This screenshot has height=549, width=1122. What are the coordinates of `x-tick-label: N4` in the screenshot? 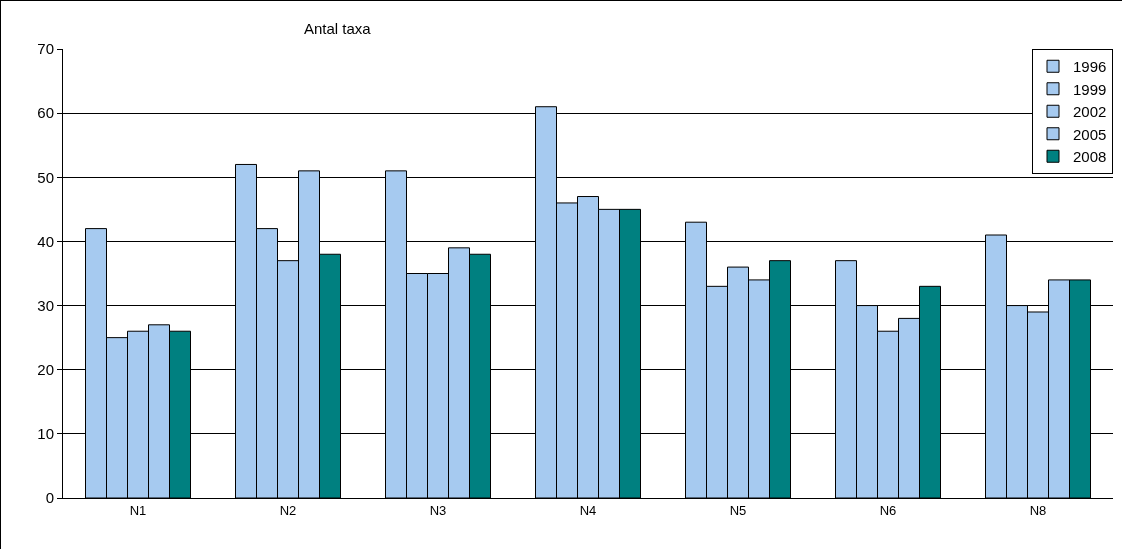 It's located at (588, 510).